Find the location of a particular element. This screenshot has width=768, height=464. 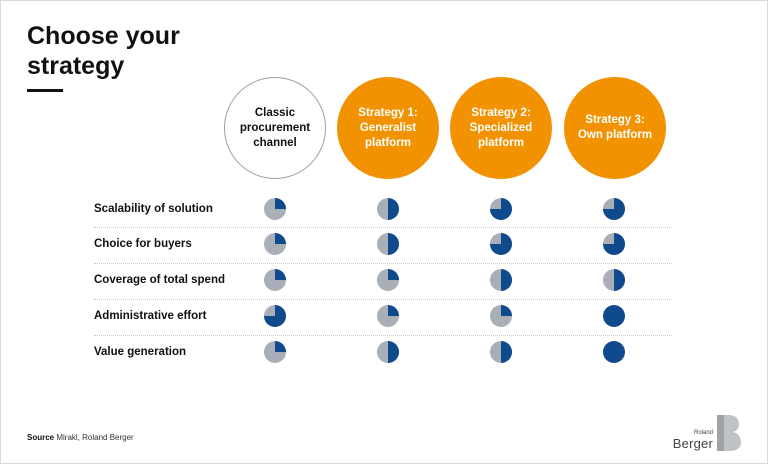

row-label: Scalability of solution is located at coordinates (153, 209).